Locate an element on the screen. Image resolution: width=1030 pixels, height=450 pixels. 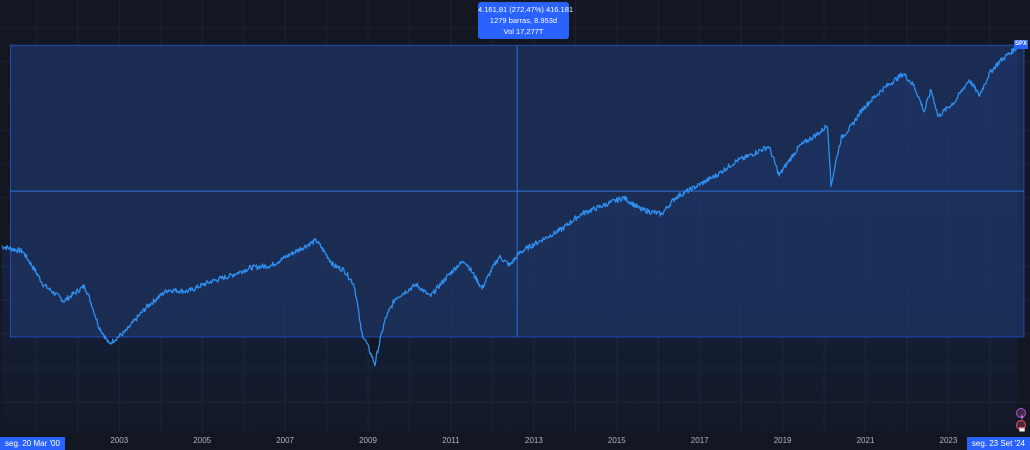
x-tick-label: 2005 is located at coordinates (202, 440).